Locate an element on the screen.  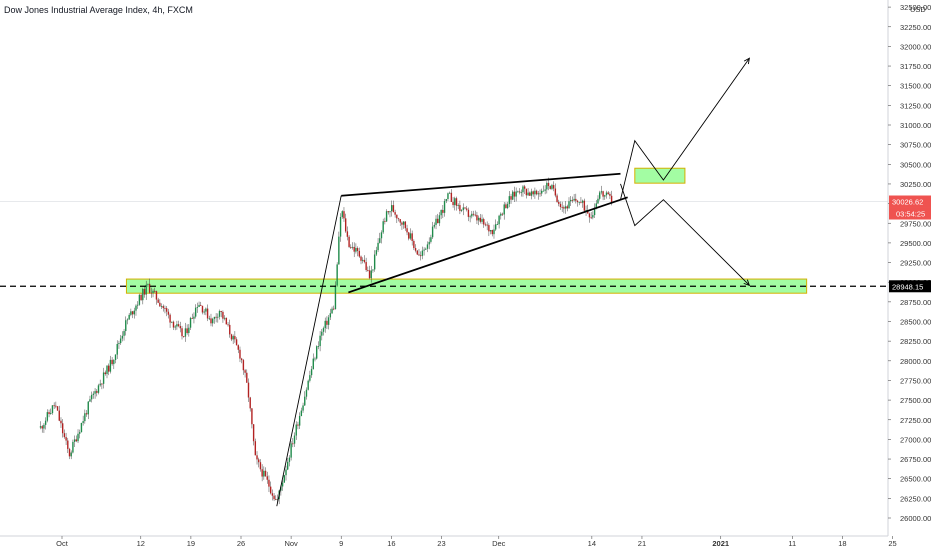
price-tick-label: 31750.00 is located at coordinates (915, 66).